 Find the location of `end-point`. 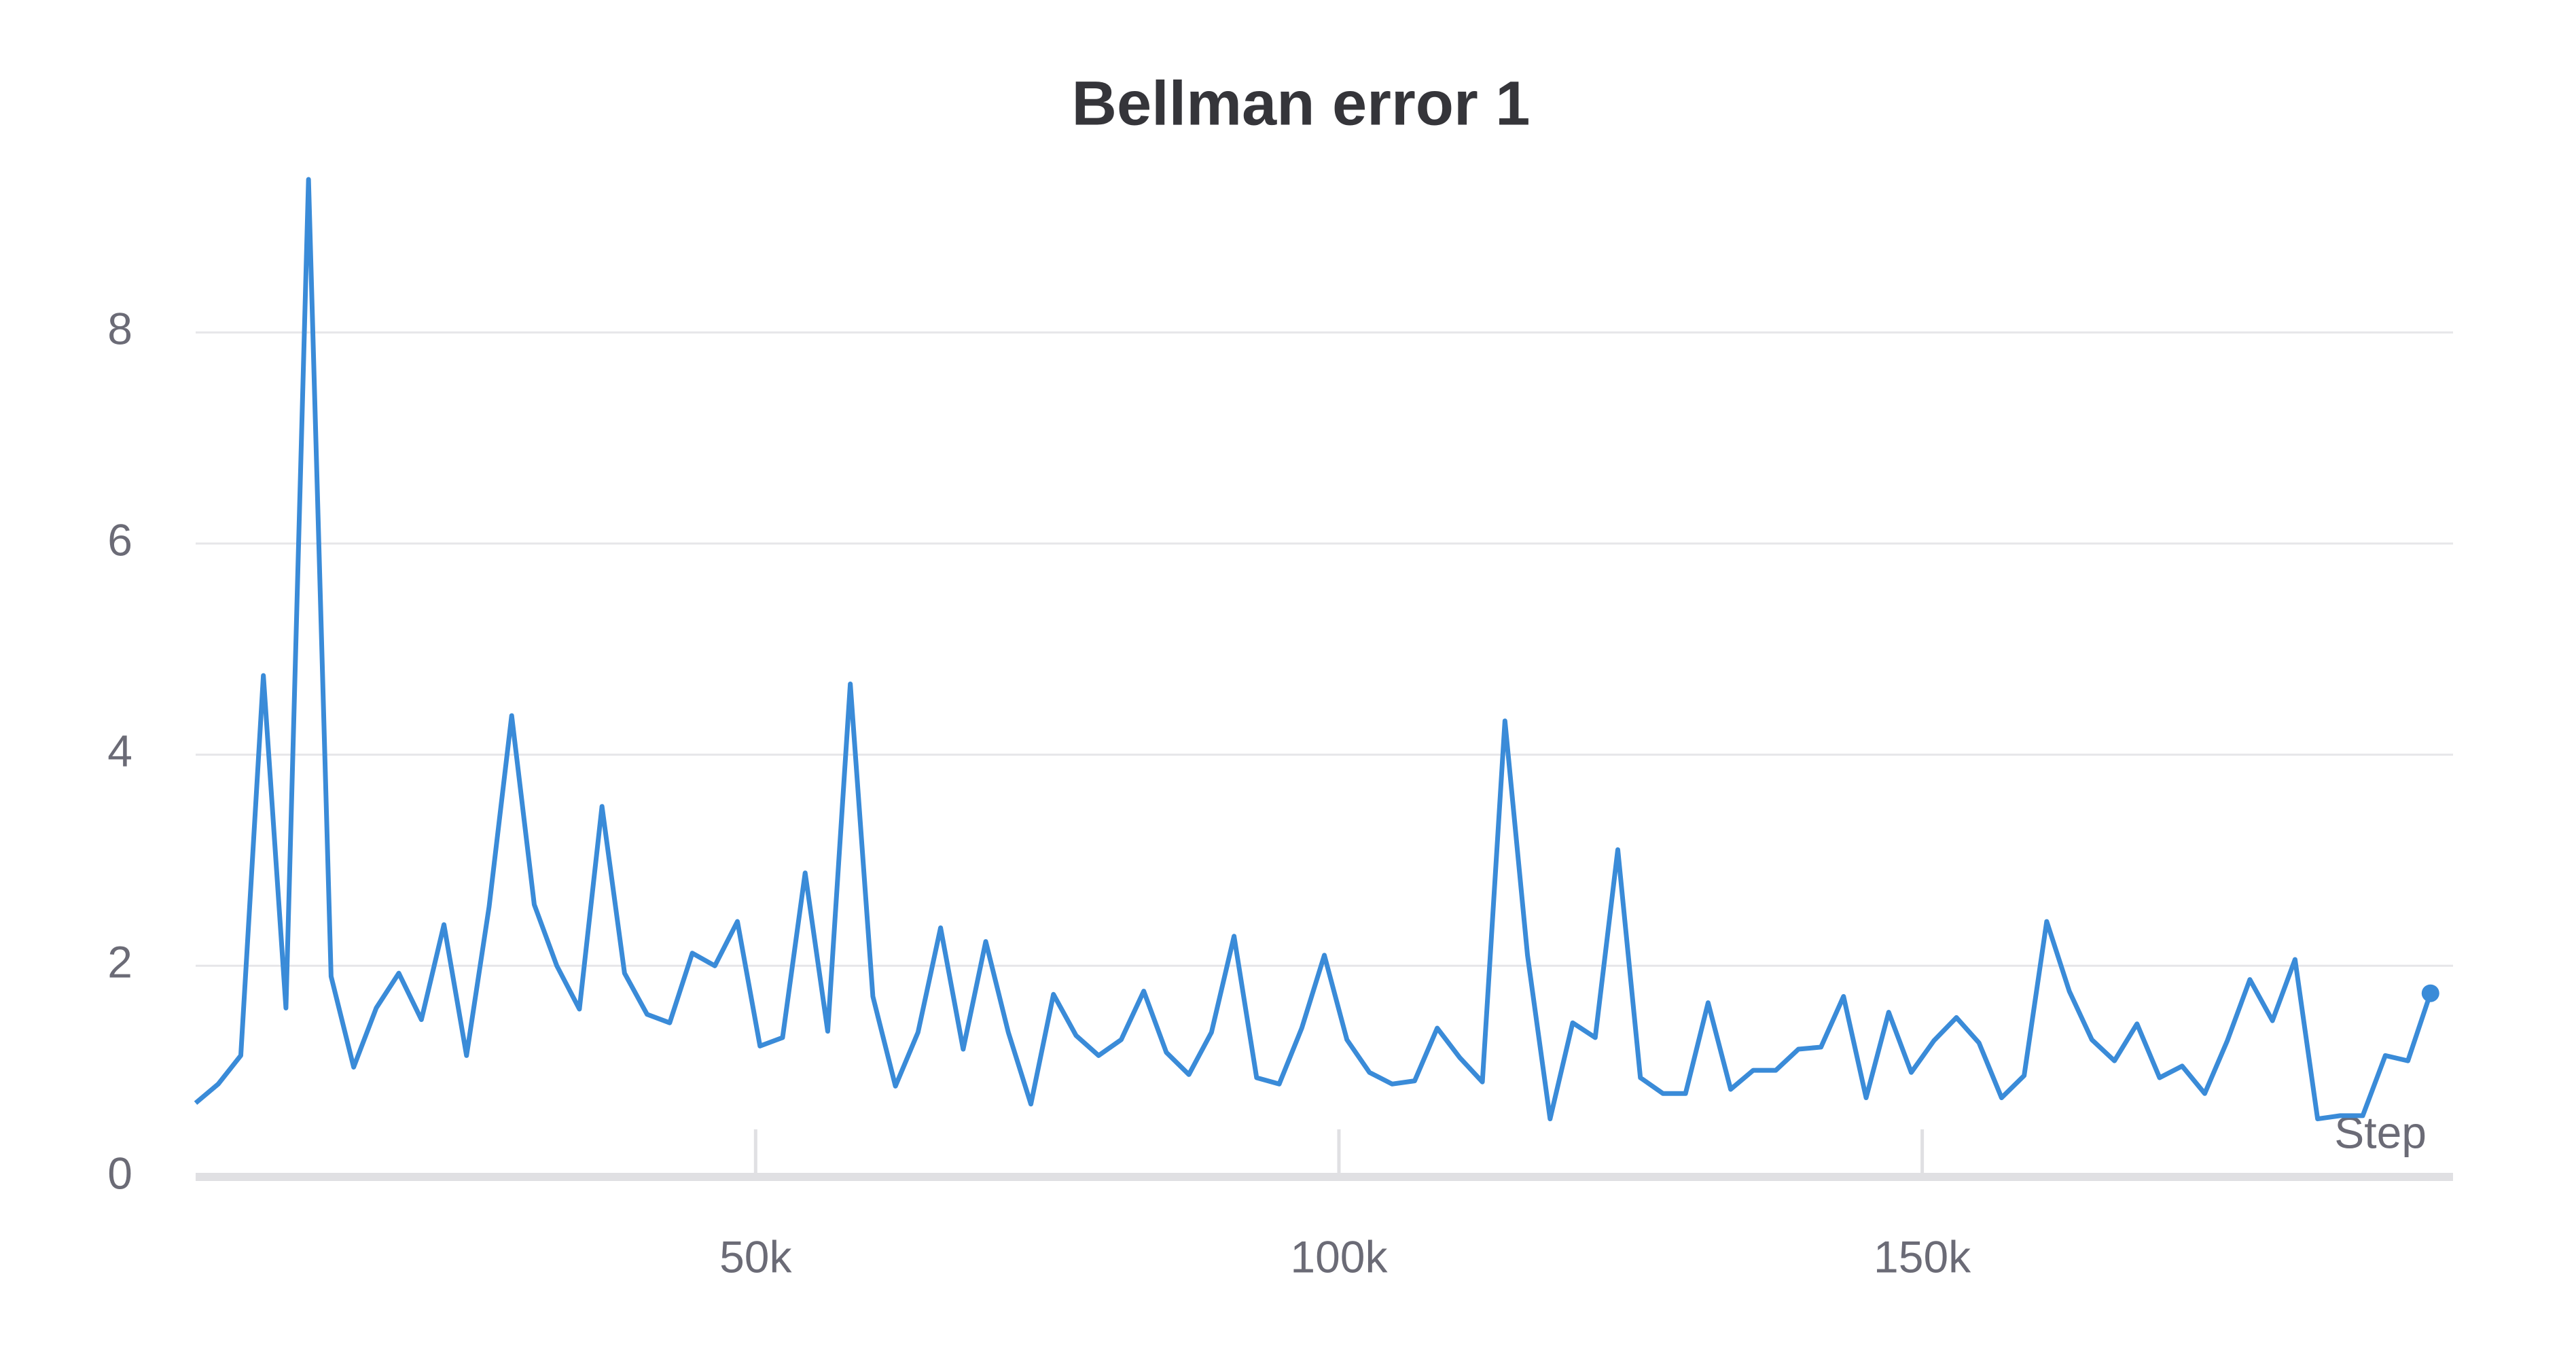

end-point is located at coordinates (2430, 993).